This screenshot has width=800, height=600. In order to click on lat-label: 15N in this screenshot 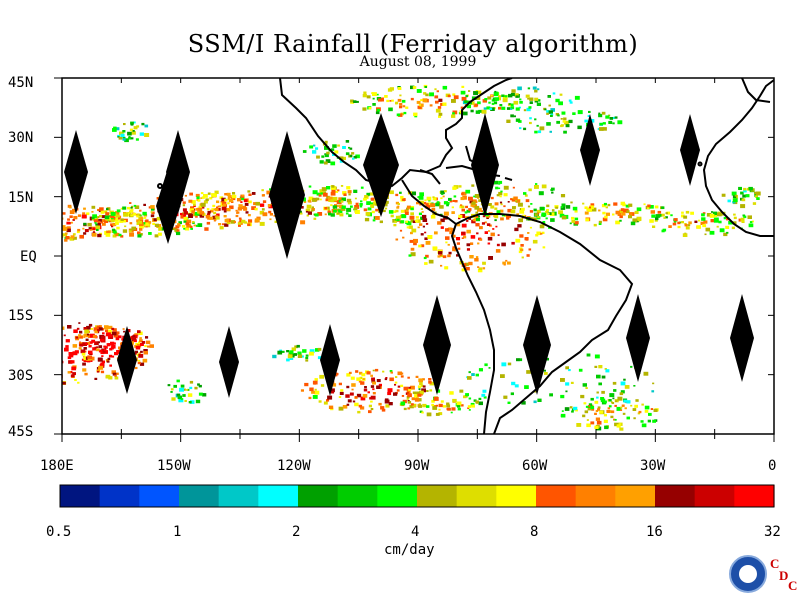, I will do `click(20, 198)`.